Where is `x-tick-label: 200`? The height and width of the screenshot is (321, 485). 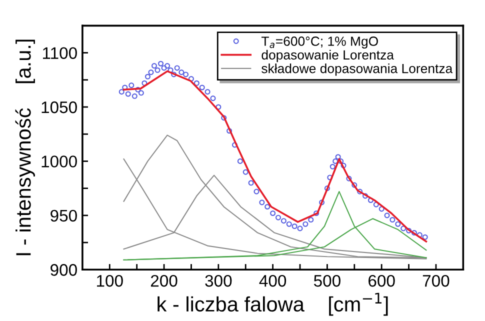 x-tick-label: 200 is located at coordinates (164, 280).